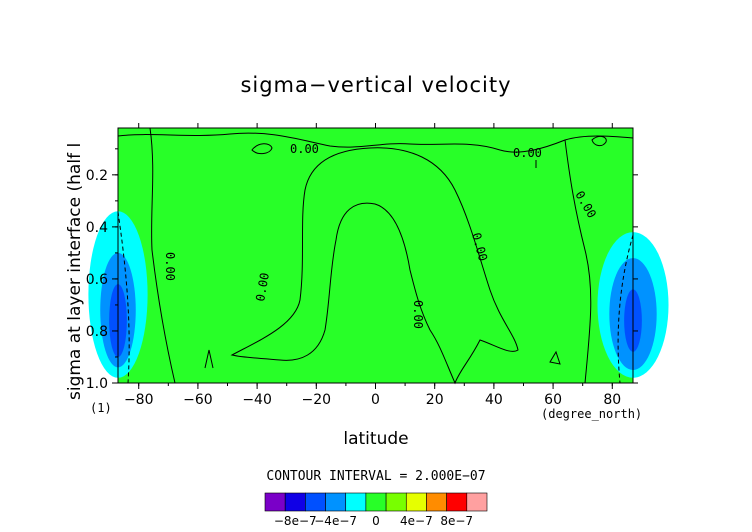  What do you see at coordinates (295, 521) in the screenshot?
I see `colorbar-tick-label: −8e−7` at bounding box center [295, 521].